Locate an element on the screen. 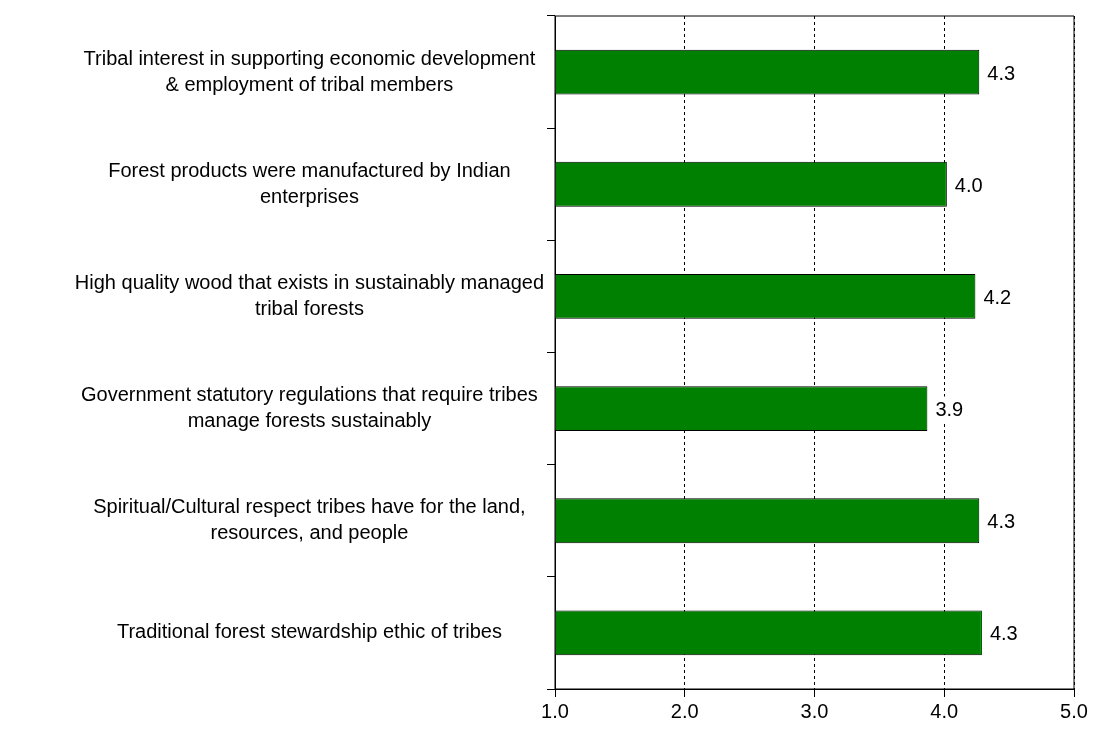  y-tick-label: Tribal interest in supporting economic development & employment of tribal members is located at coordinates (309, 70).